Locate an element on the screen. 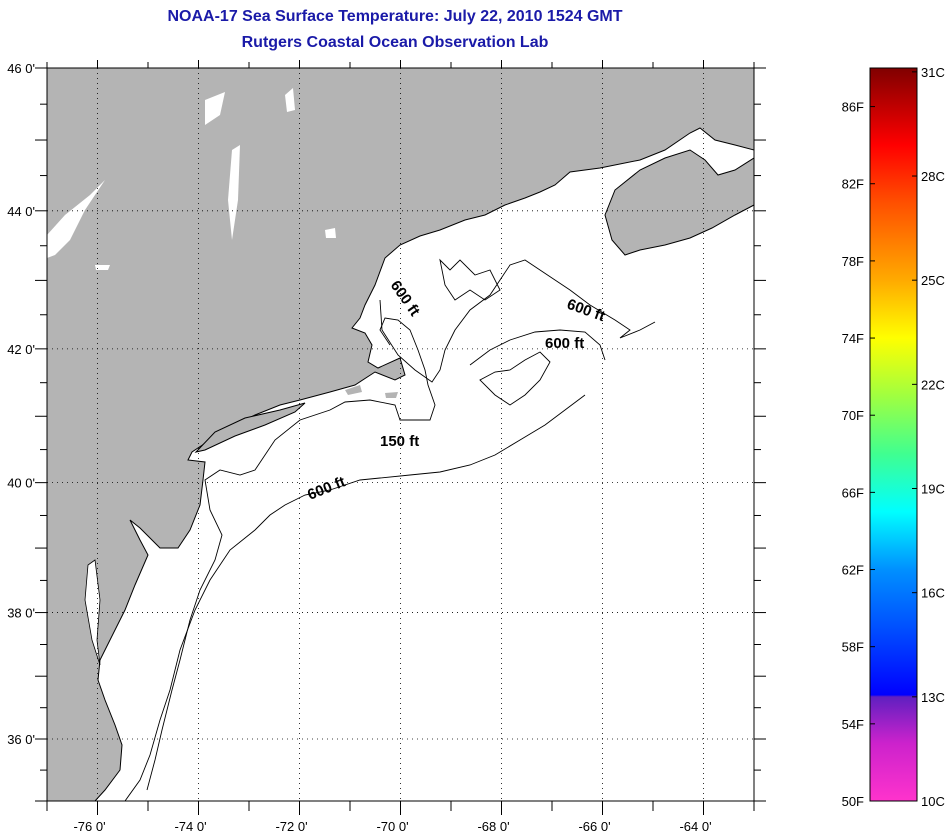  lat-label: 42 0' is located at coordinates (21, 349).